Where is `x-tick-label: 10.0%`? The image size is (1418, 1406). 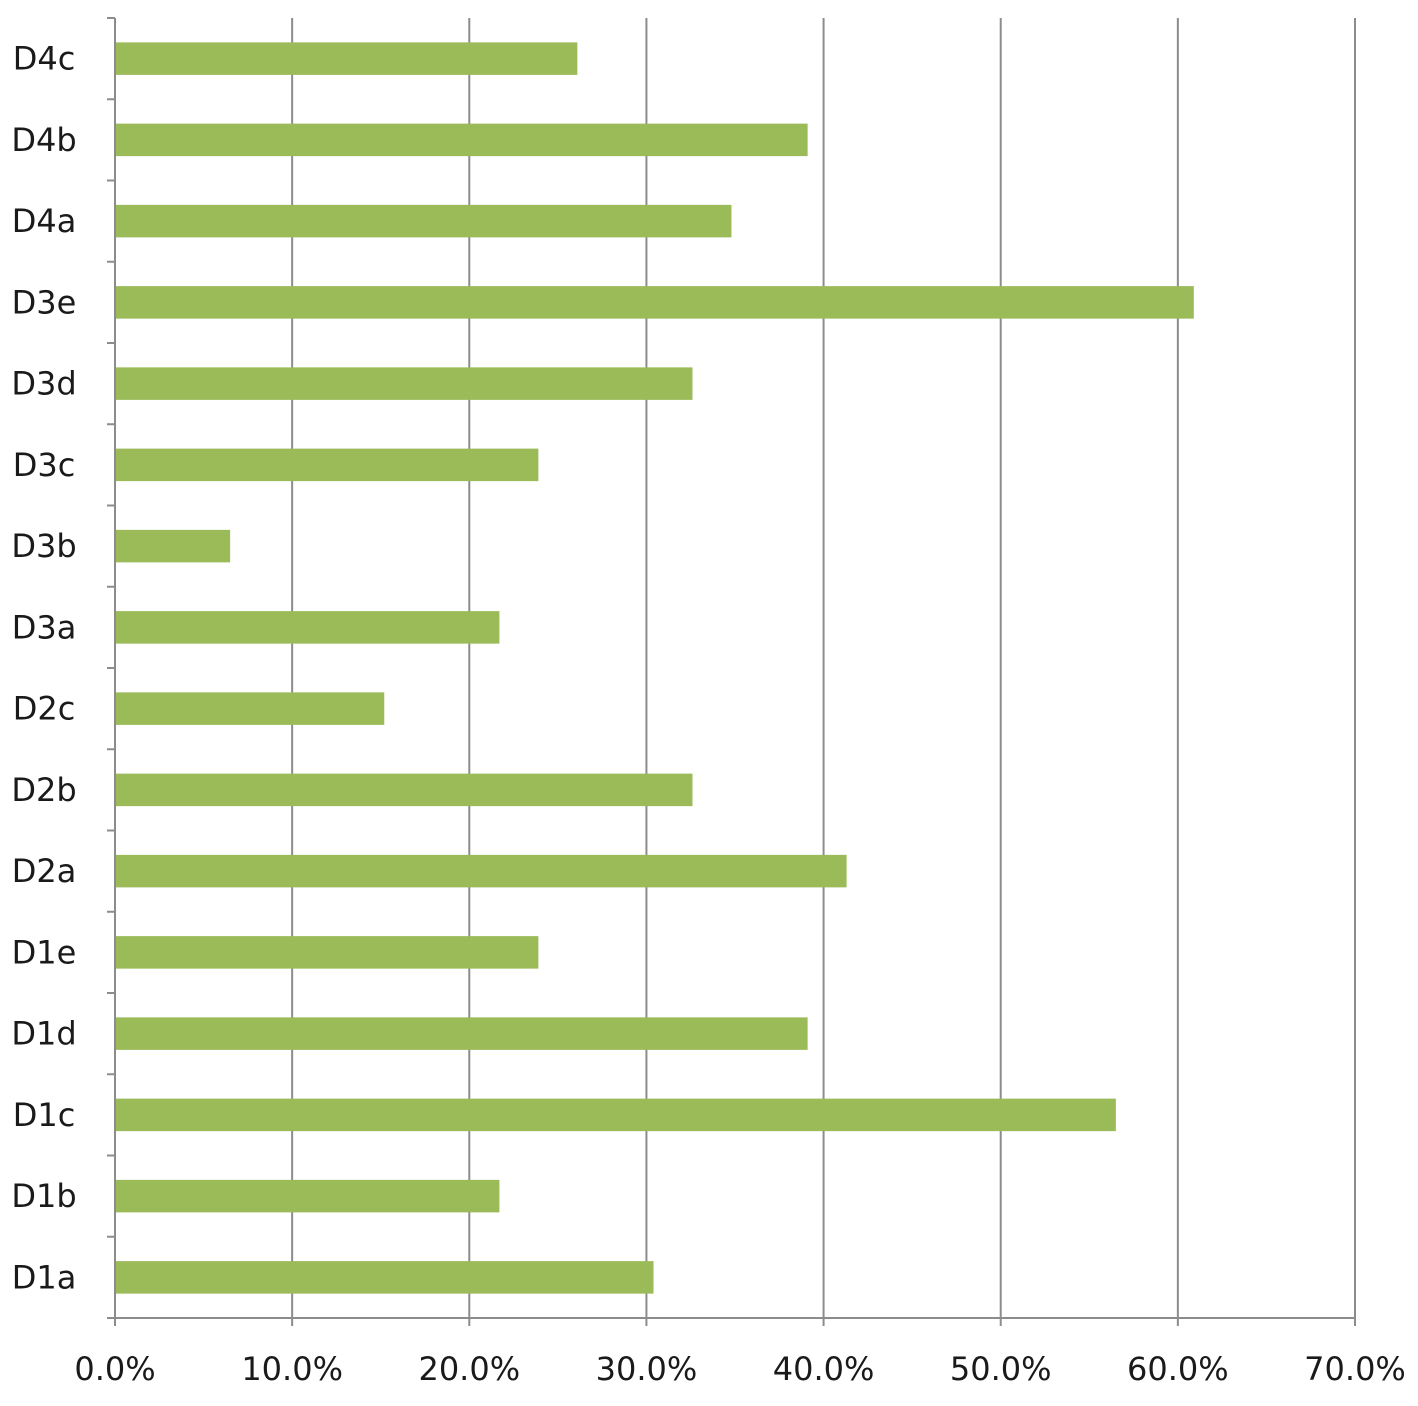 x-tick-label: 10.0% is located at coordinates (292, 1369).